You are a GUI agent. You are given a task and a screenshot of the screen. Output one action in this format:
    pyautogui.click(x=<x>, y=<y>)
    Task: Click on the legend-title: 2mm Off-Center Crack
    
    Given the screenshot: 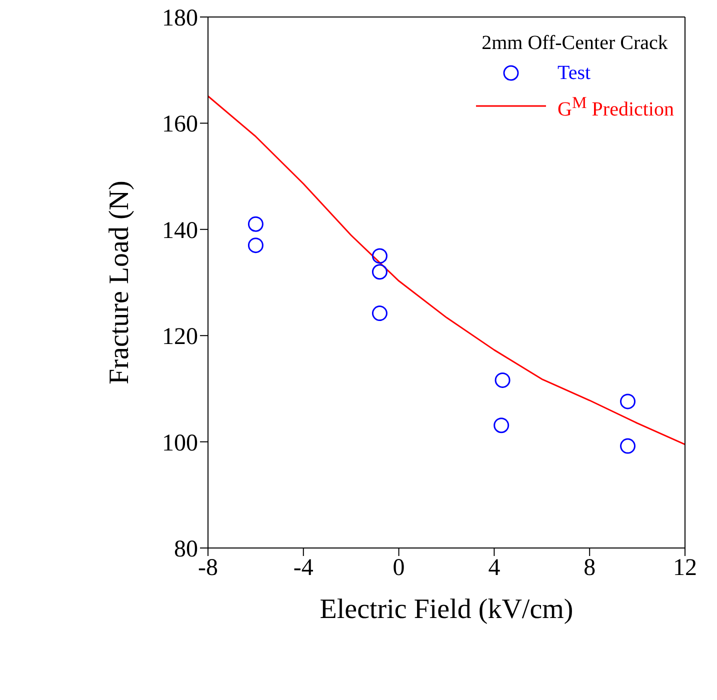 What is the action you would take?
    pyautogui.click(x=574, y=43)
    